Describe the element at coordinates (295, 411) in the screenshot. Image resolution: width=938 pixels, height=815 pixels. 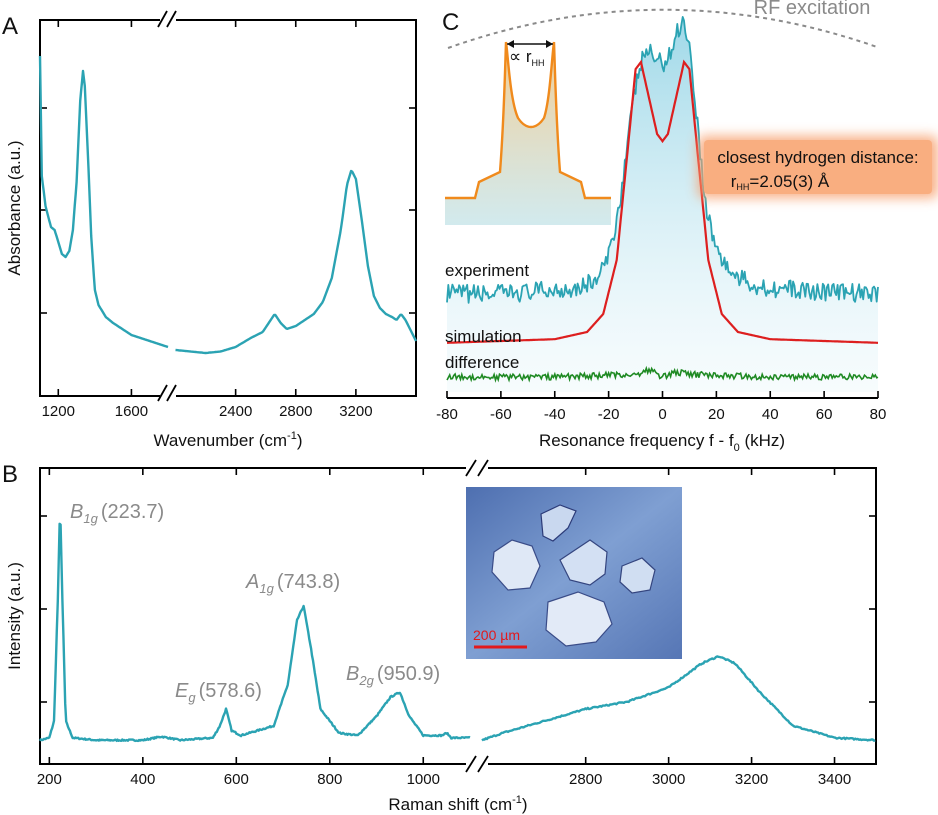
I see `panel-a-xtick-label: 2800` at that location.